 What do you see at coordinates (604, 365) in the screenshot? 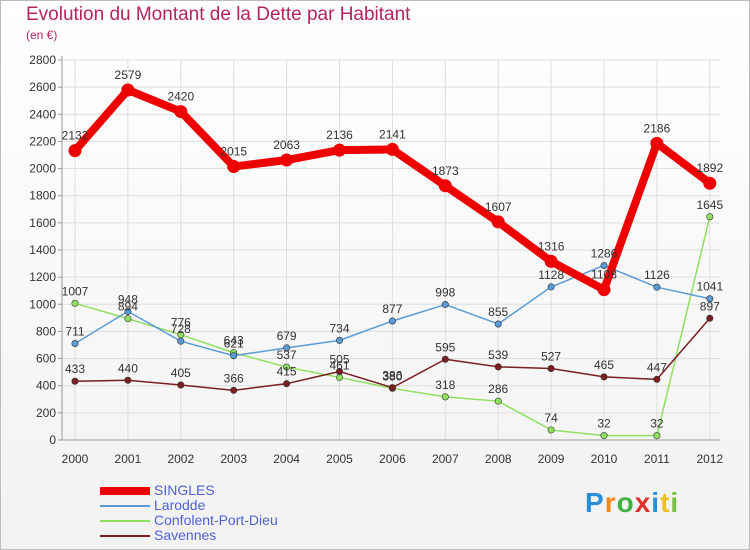
I see `data-label: 465` at bounding box center [604, 365].